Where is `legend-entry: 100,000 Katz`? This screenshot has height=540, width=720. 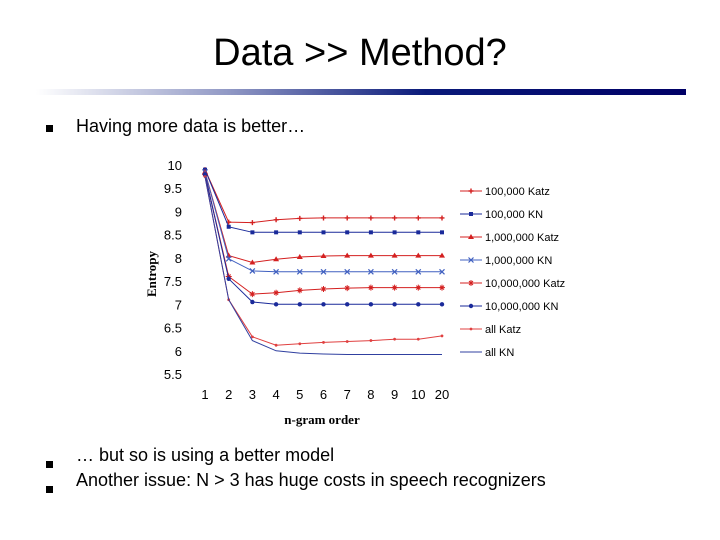 legend-entry: 100,000 Katz is located at coordinates (505, 192).